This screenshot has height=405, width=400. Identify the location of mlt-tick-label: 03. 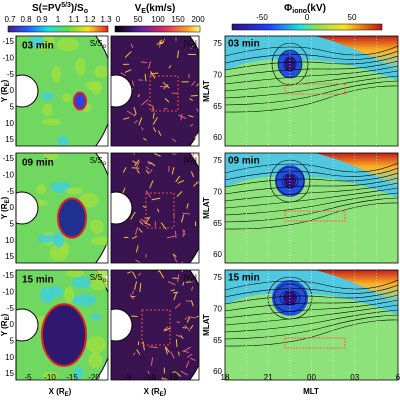
(354, 377).